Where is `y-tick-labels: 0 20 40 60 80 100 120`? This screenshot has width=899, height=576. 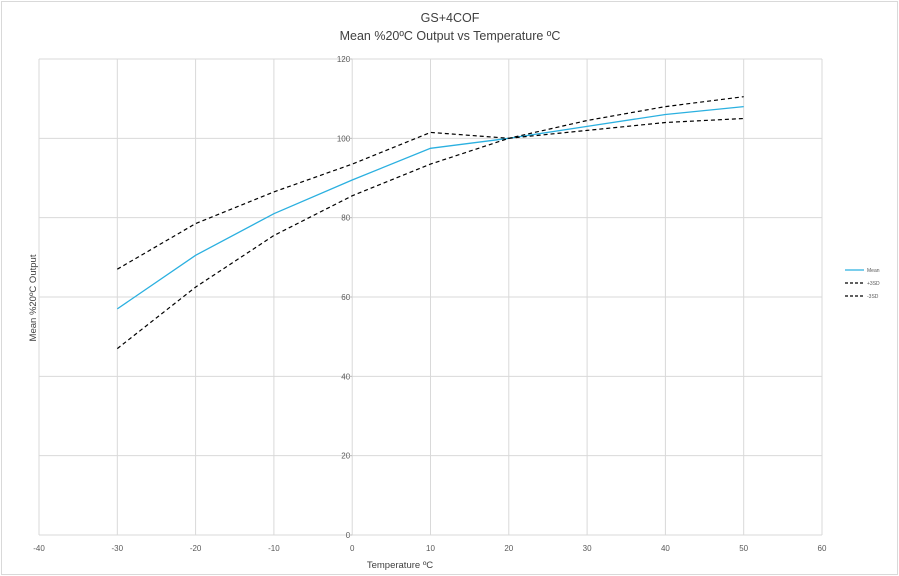
y-tick-labels: 0 20 40 60 80 100 120 is located at coordinates (345, 297).